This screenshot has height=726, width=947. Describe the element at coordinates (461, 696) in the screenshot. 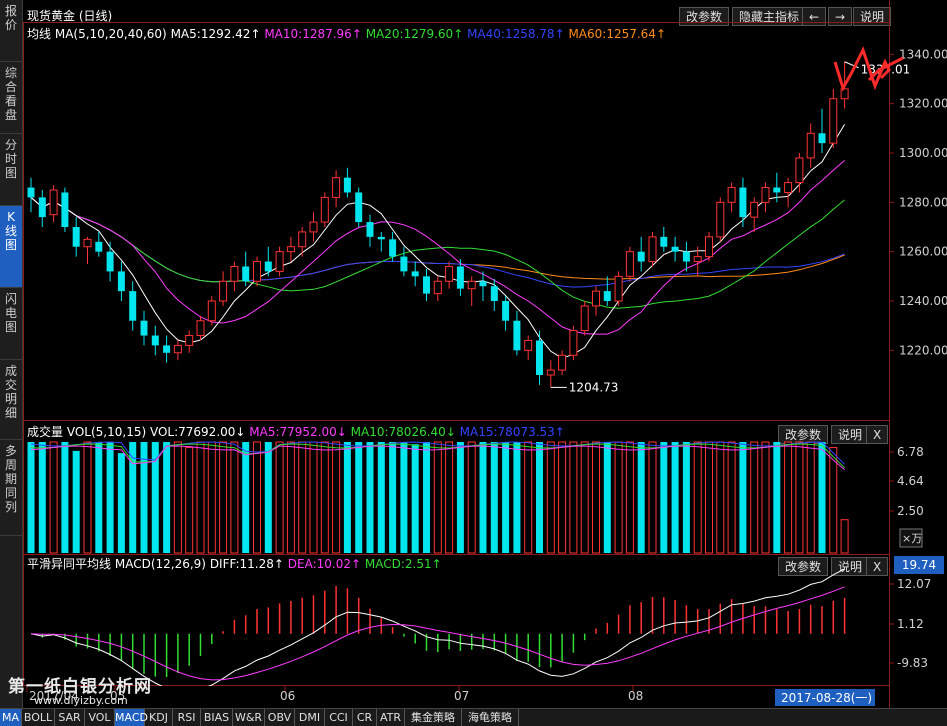

I see `x-tick-label-3: 07` at that location.